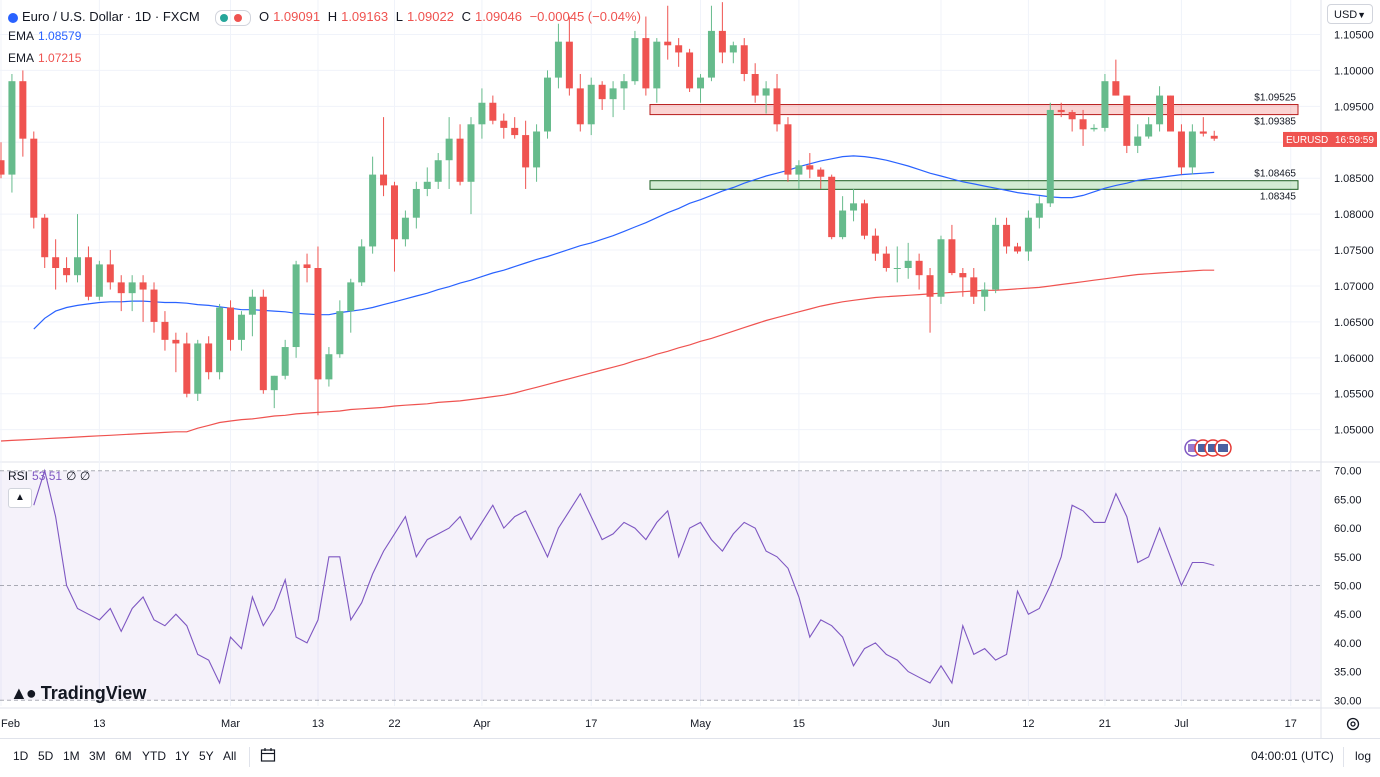  What do you see at coordinates (1354, 35) in the screenshot?
I see `price-tick-label: 1.10500` at bounding box center [1354, 35].